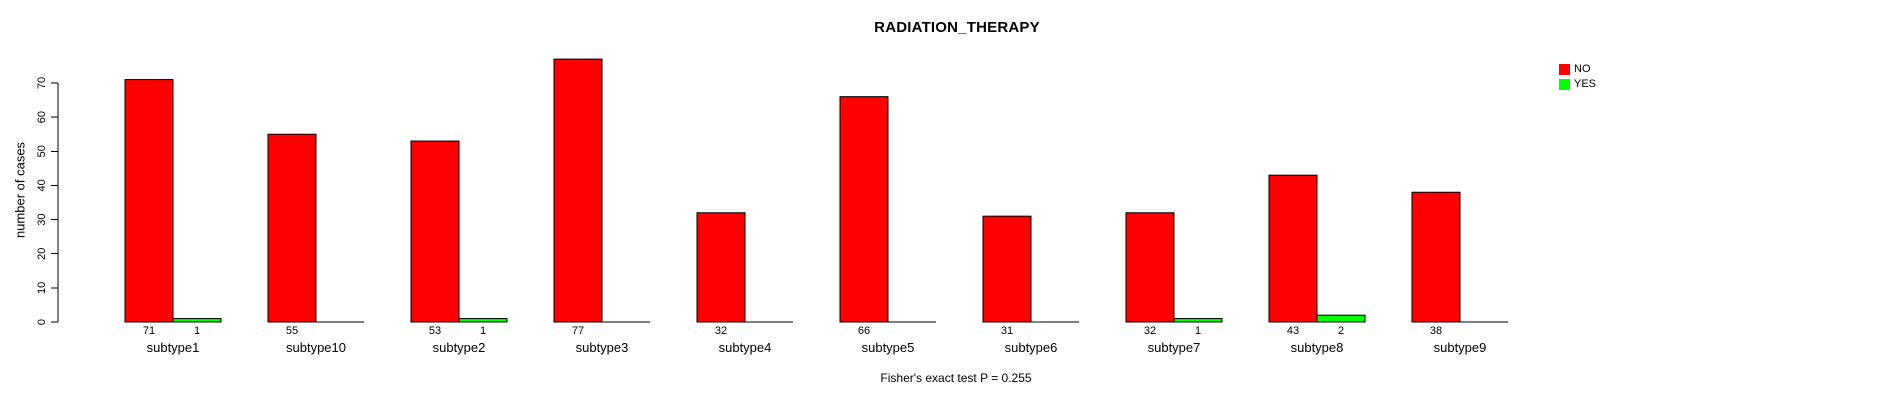 The image size is (1890, 400). I want to click on bar-value-no-subtype6: 31, so click(1007, 331).